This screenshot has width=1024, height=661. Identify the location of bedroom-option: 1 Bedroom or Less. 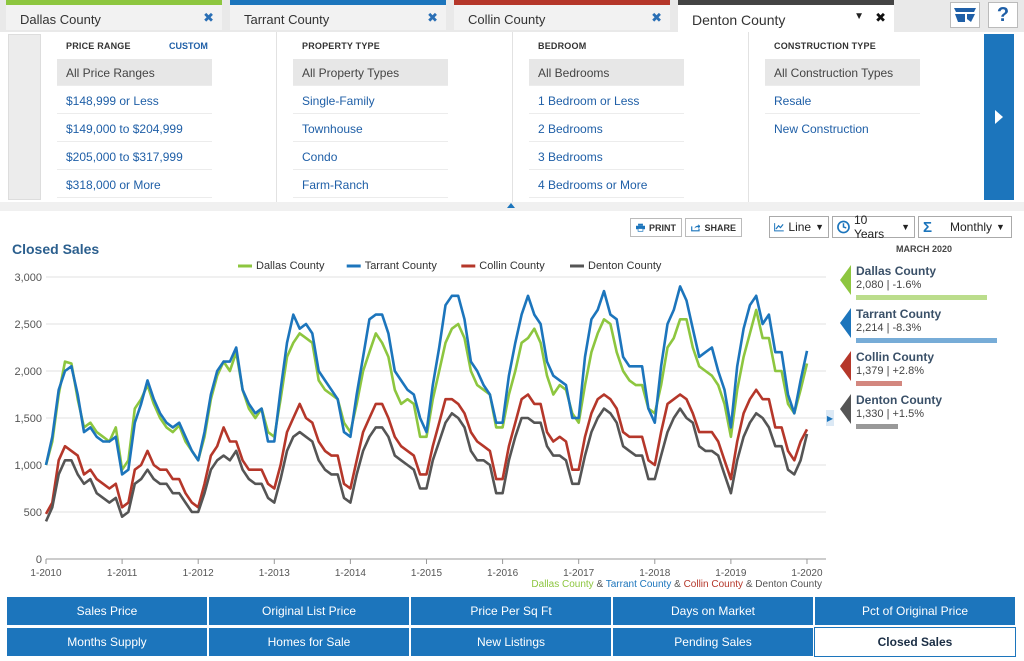
(606, 100).